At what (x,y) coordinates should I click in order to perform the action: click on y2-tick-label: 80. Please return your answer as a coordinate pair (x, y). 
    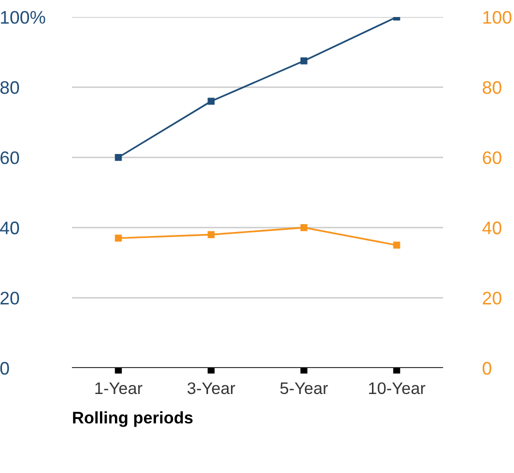
    Looking at the image, I should click on (492, 87).